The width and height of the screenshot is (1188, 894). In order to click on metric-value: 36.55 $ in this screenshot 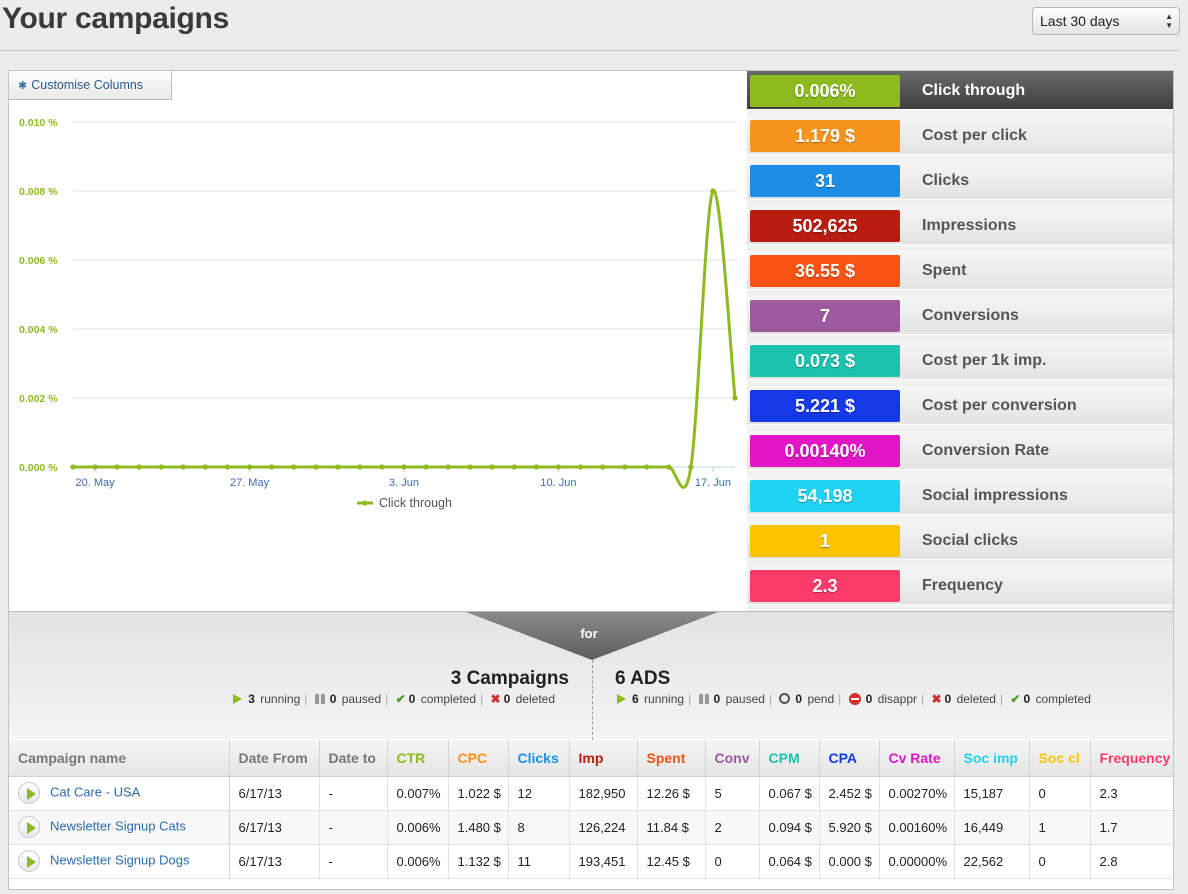, I will do `click(825, 271)`.